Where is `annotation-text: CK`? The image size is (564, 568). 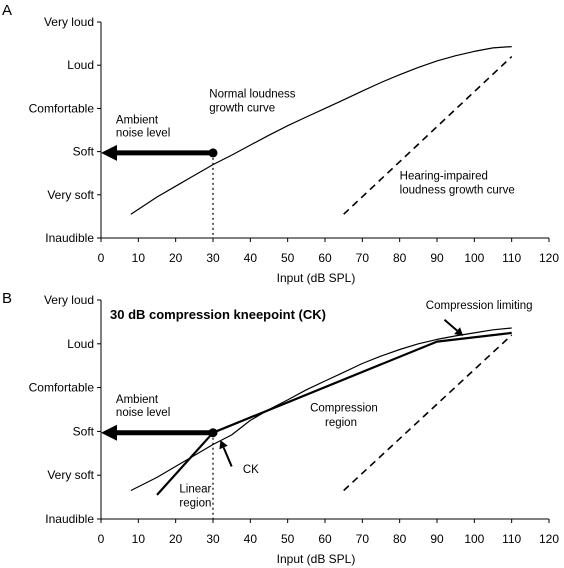
annotation-text: CK is located at coordinates (251, 470).